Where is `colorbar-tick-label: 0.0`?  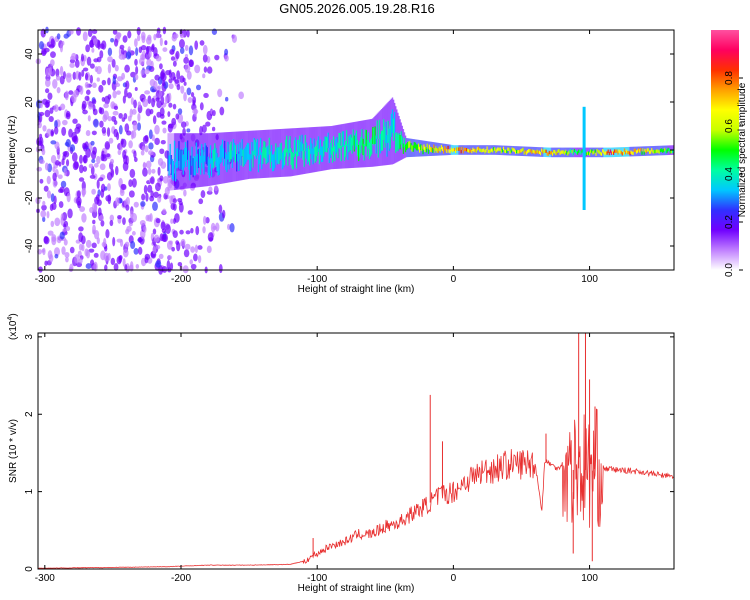
colorbar-tick-label: 0.0 is located at coordinates (729, 270).